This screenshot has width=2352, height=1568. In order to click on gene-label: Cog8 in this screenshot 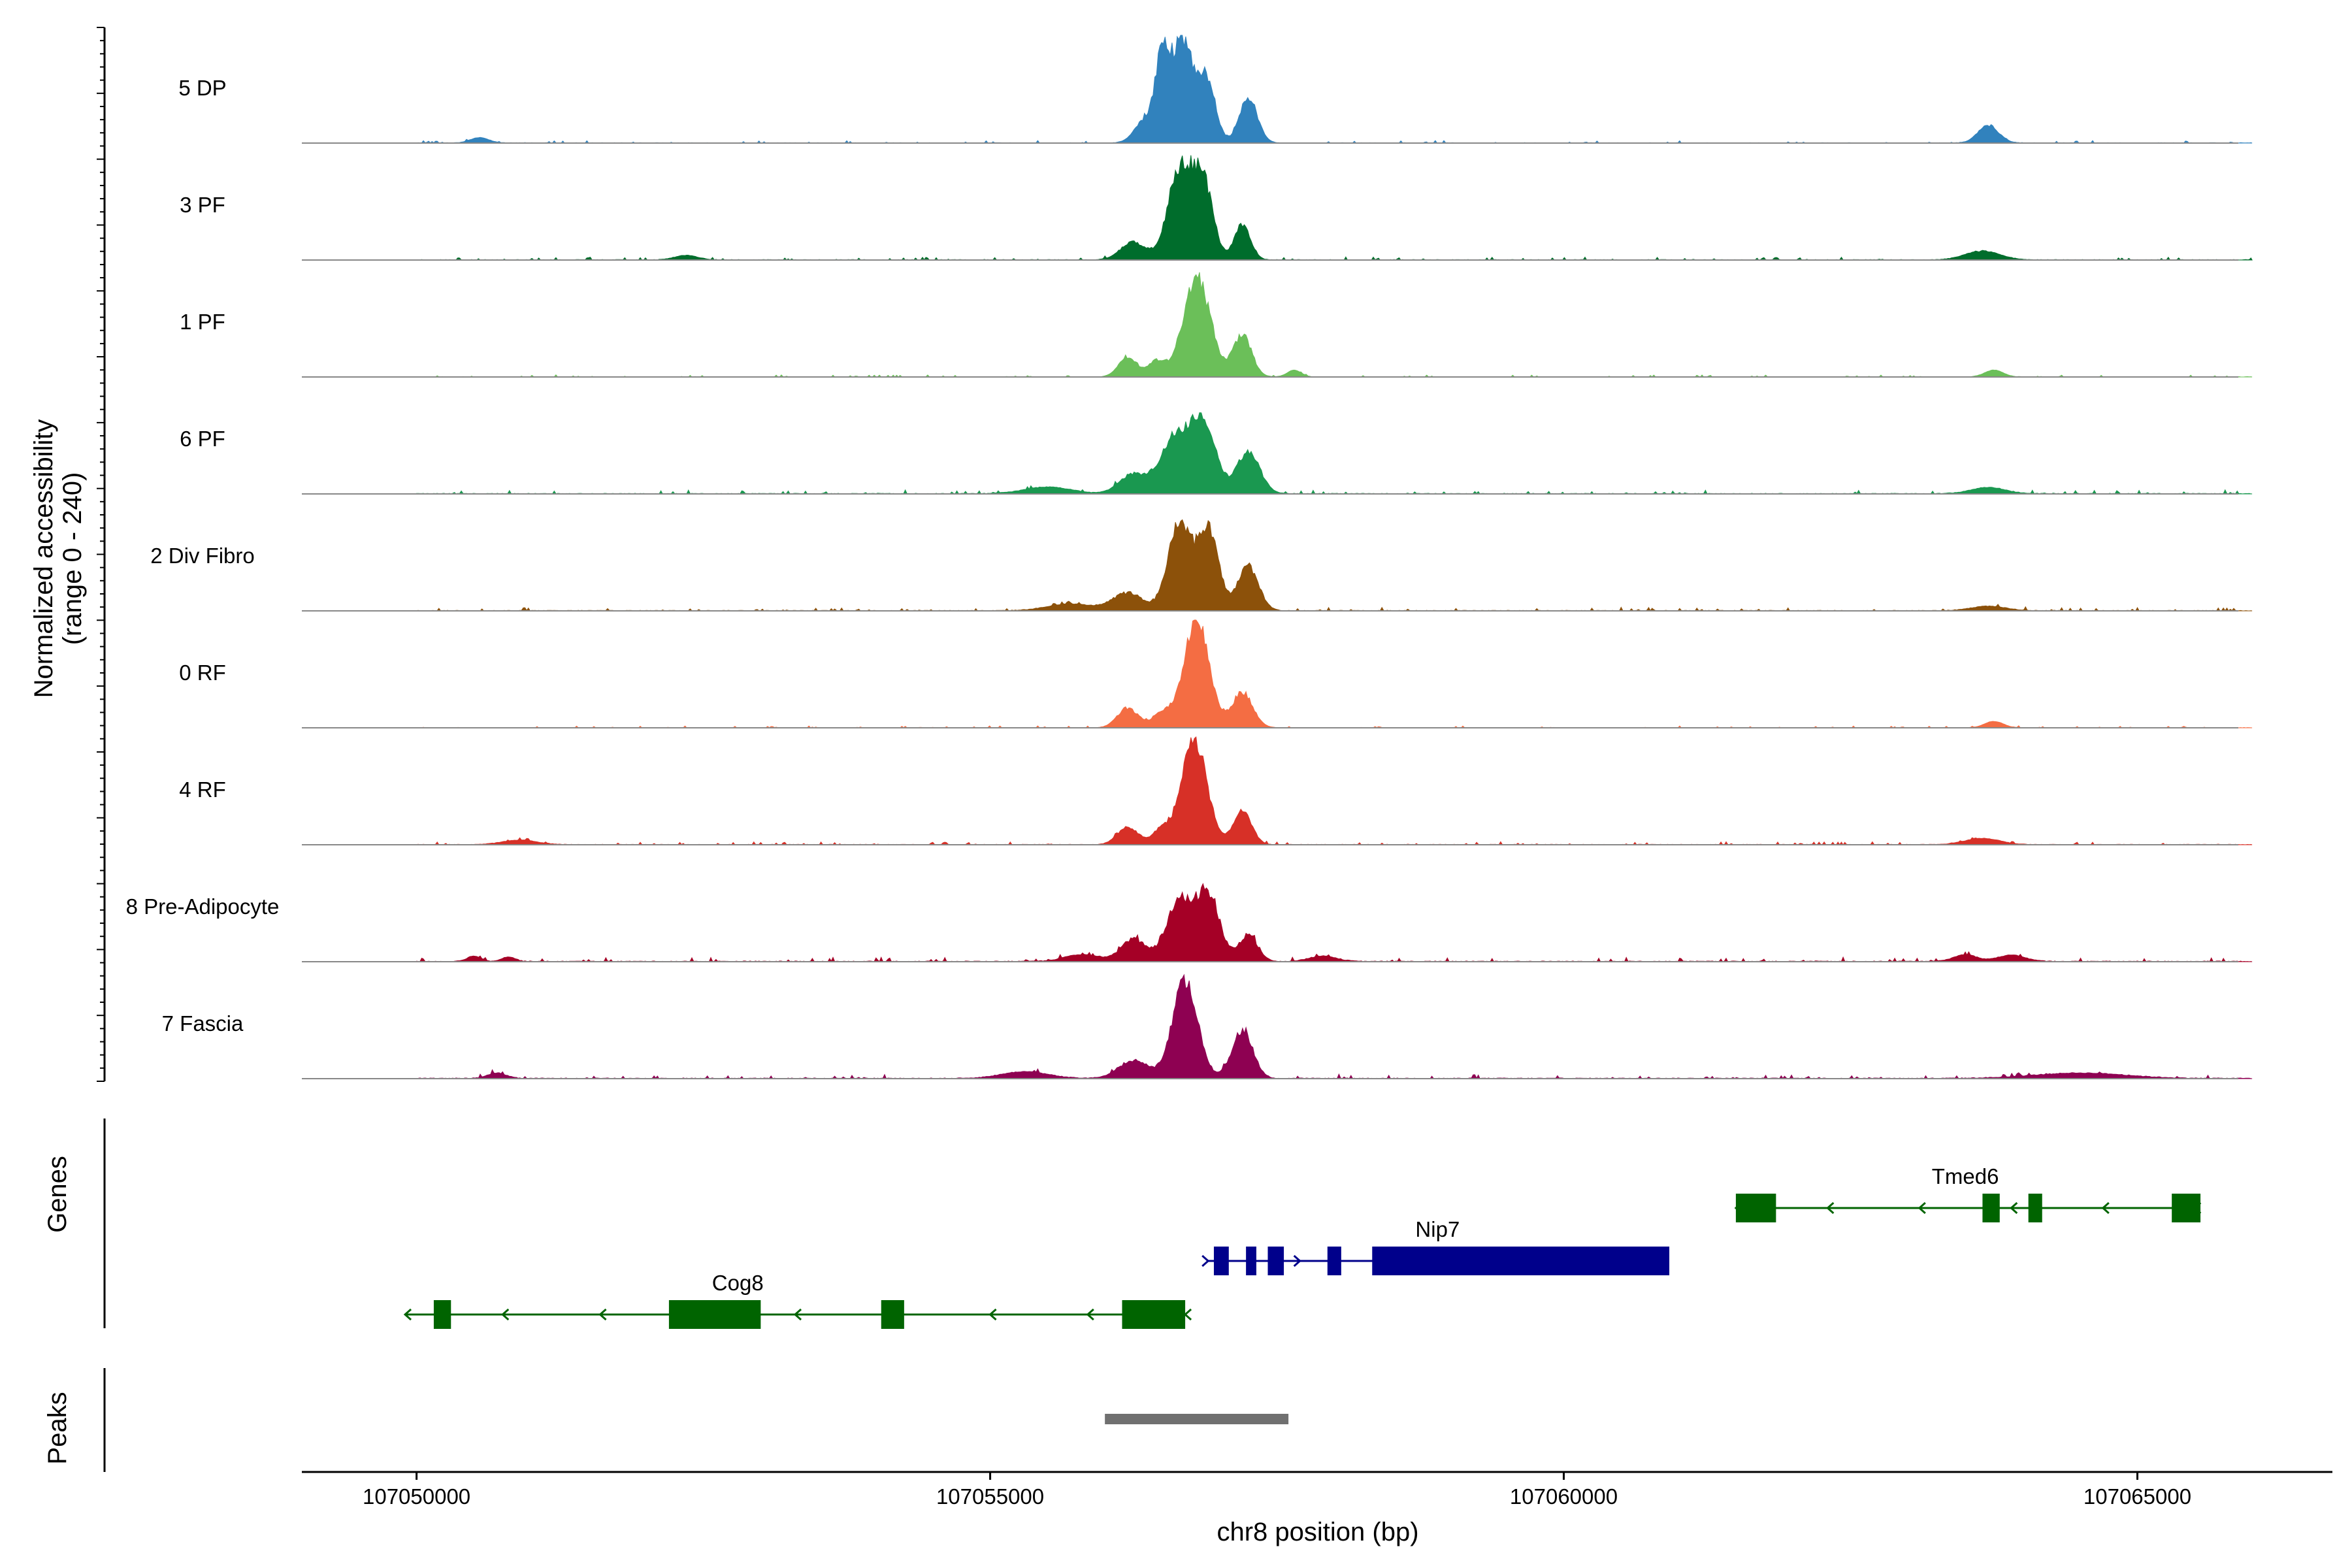, I will do `click(738, 1283)`.